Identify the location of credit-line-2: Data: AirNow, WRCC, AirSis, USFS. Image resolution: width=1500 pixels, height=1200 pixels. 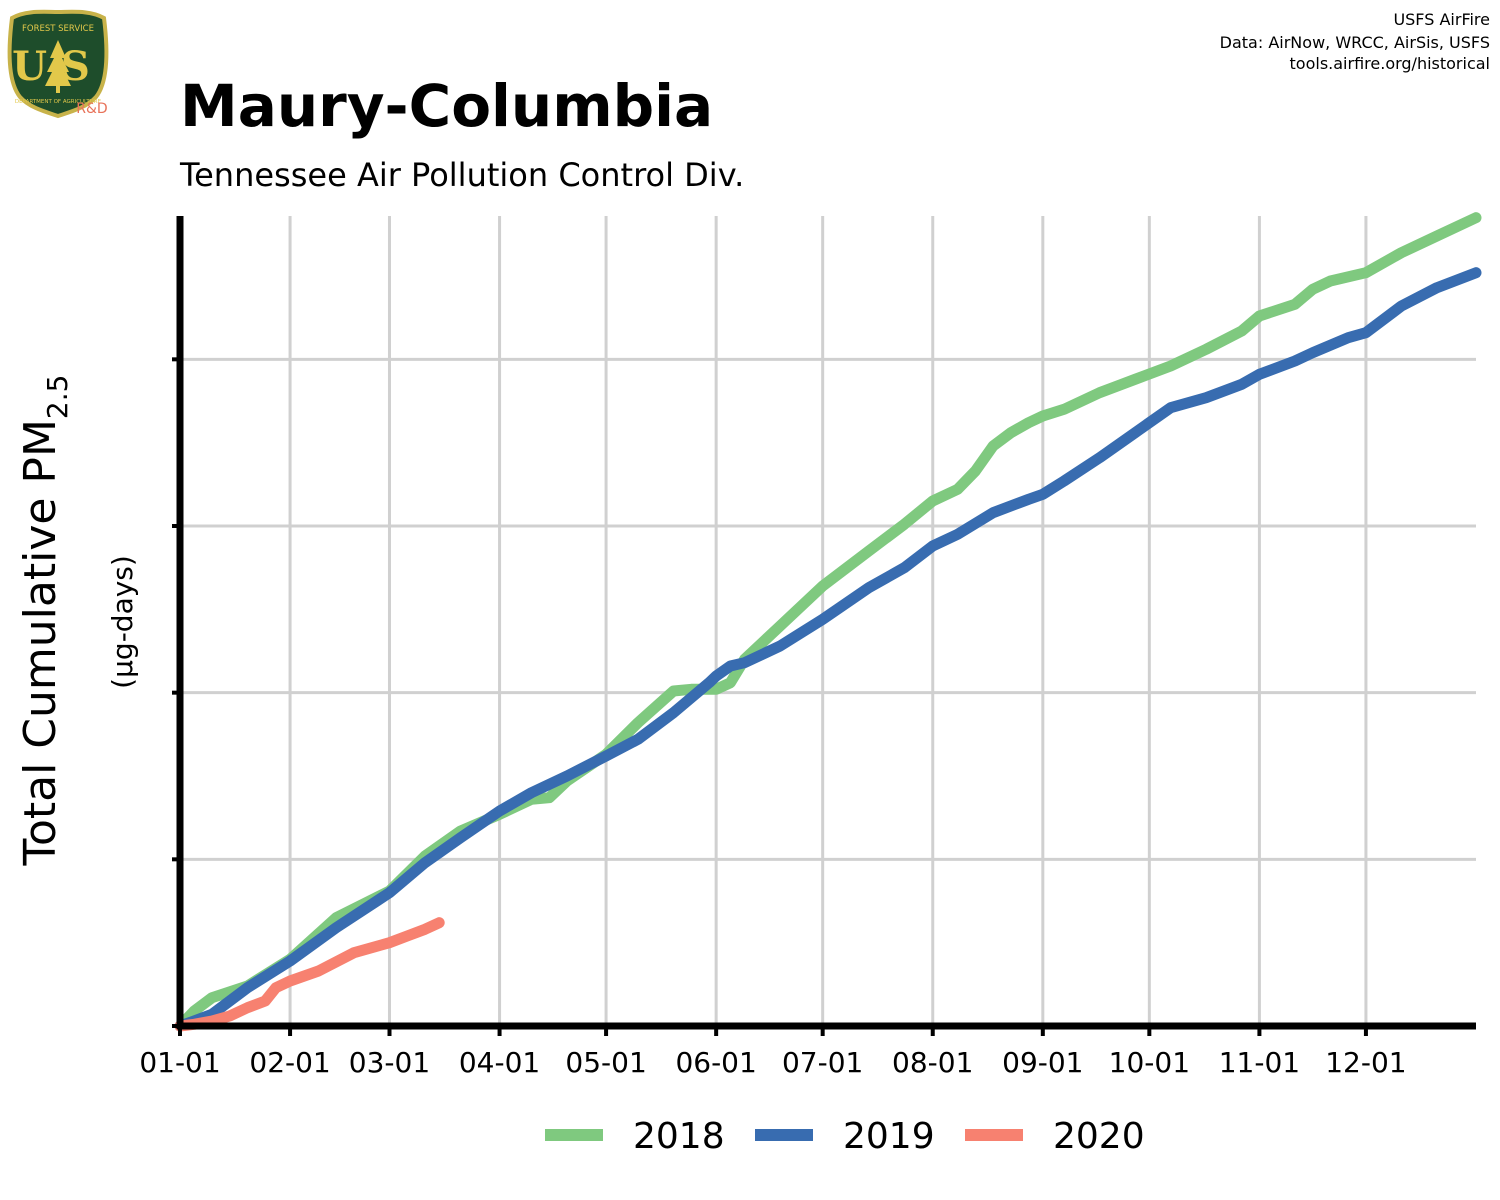
(1355, 42).